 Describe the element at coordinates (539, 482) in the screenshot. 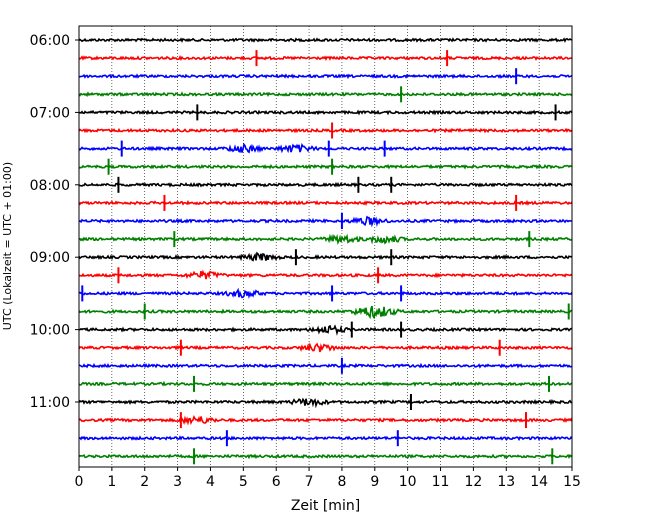

I see `x-tick-label: 14` at that location.